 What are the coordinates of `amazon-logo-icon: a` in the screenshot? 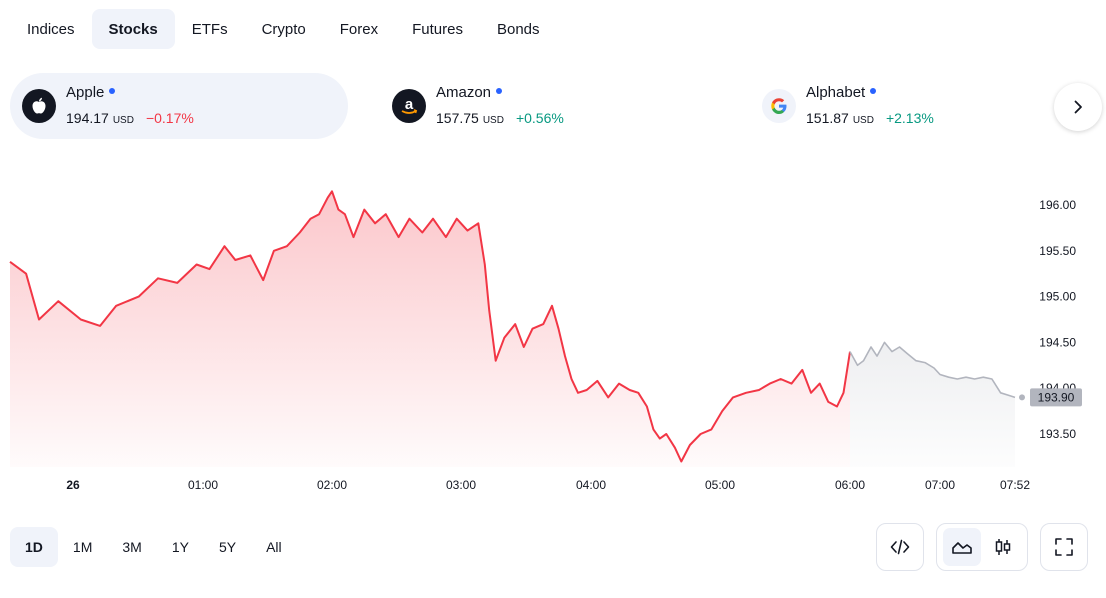 It's located at (409, 106).